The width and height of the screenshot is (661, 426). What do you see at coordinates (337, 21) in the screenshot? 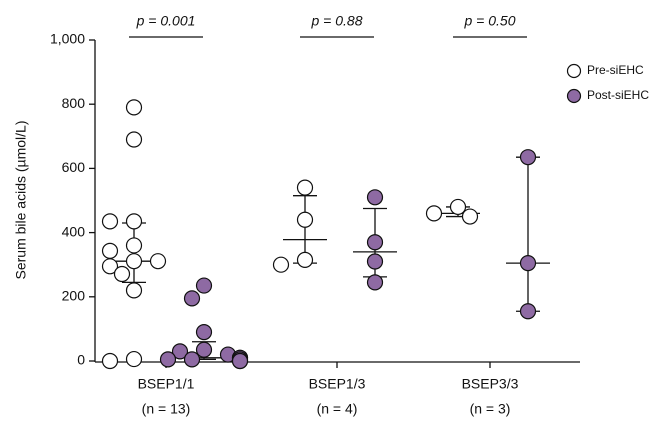
I see `p-value: p = 0.88` at bounding box center [337, 21].